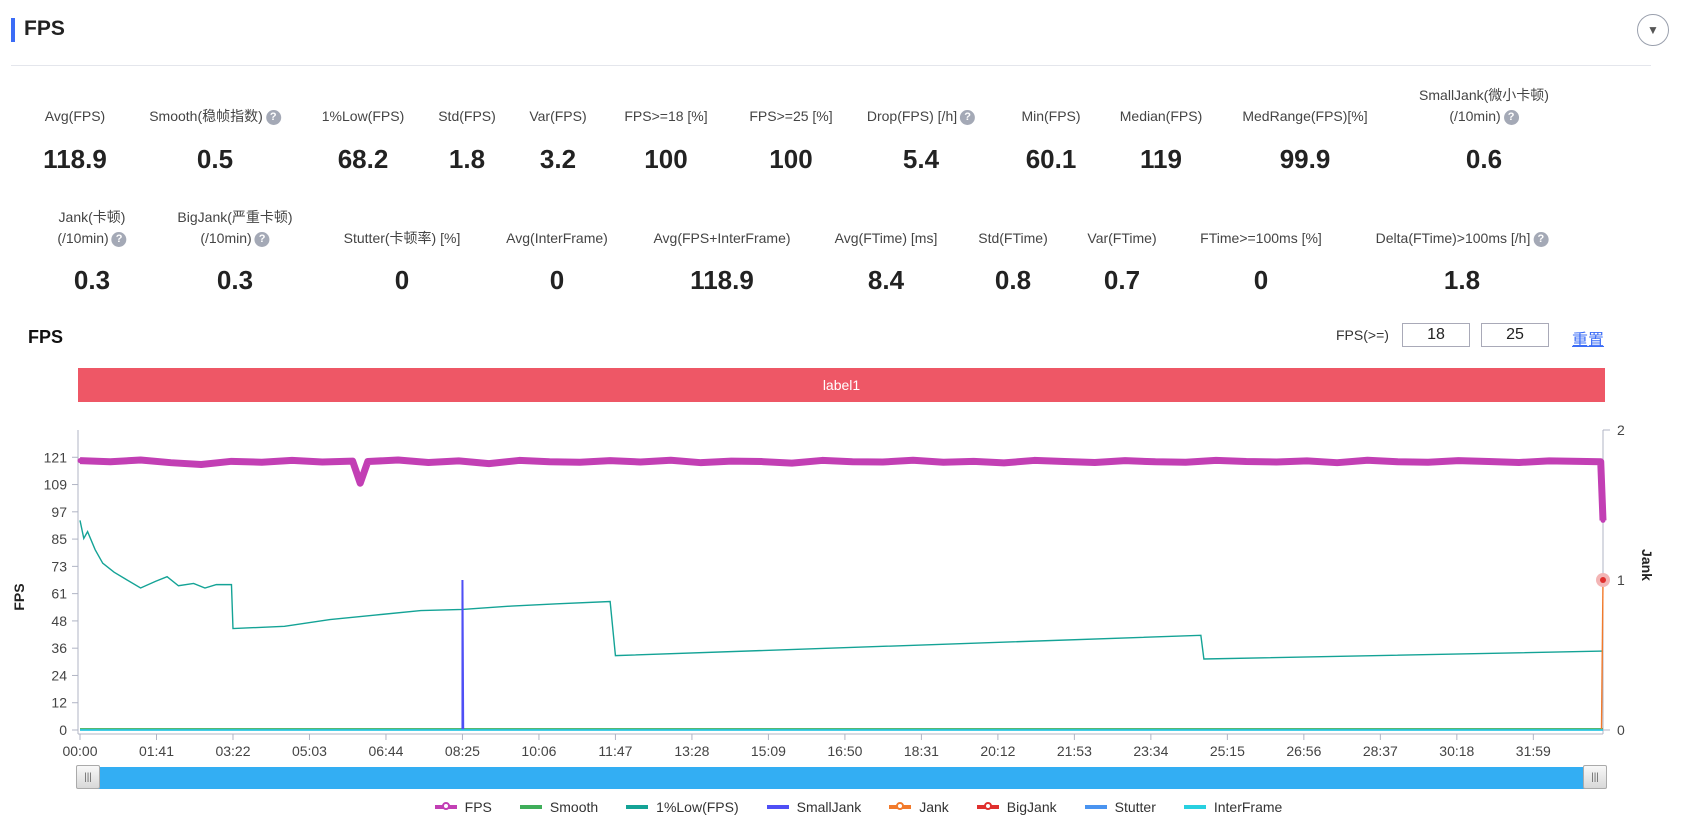 The height and width of the screenshot is (820, 1687). I want to click on stat-9: Median(FPS) 119, so click(1161, 140).